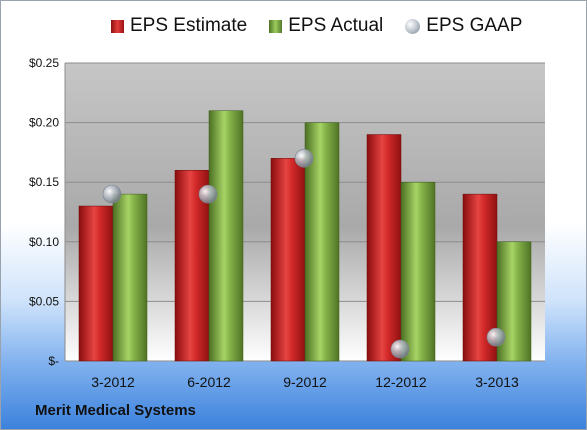 Image resolution: width=587 pixels, height=430 pixels. What do you see at coordinates (497, 382) in the screenshot?
I see `x-tick-label: 3-2013` at bounding box center [497, 382].